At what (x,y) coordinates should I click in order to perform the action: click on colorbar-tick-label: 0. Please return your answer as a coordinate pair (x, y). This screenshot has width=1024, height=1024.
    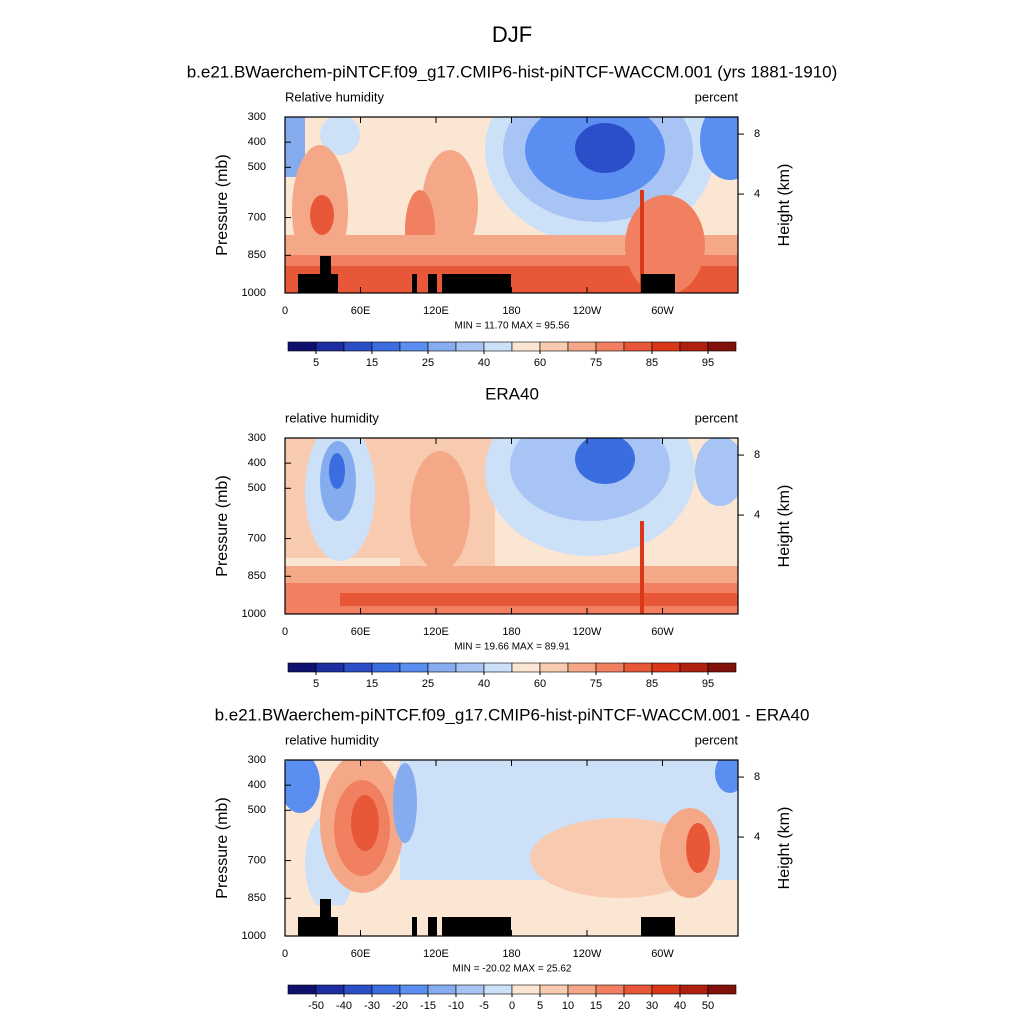
    Looking at the image, I should click on (512, 1006).